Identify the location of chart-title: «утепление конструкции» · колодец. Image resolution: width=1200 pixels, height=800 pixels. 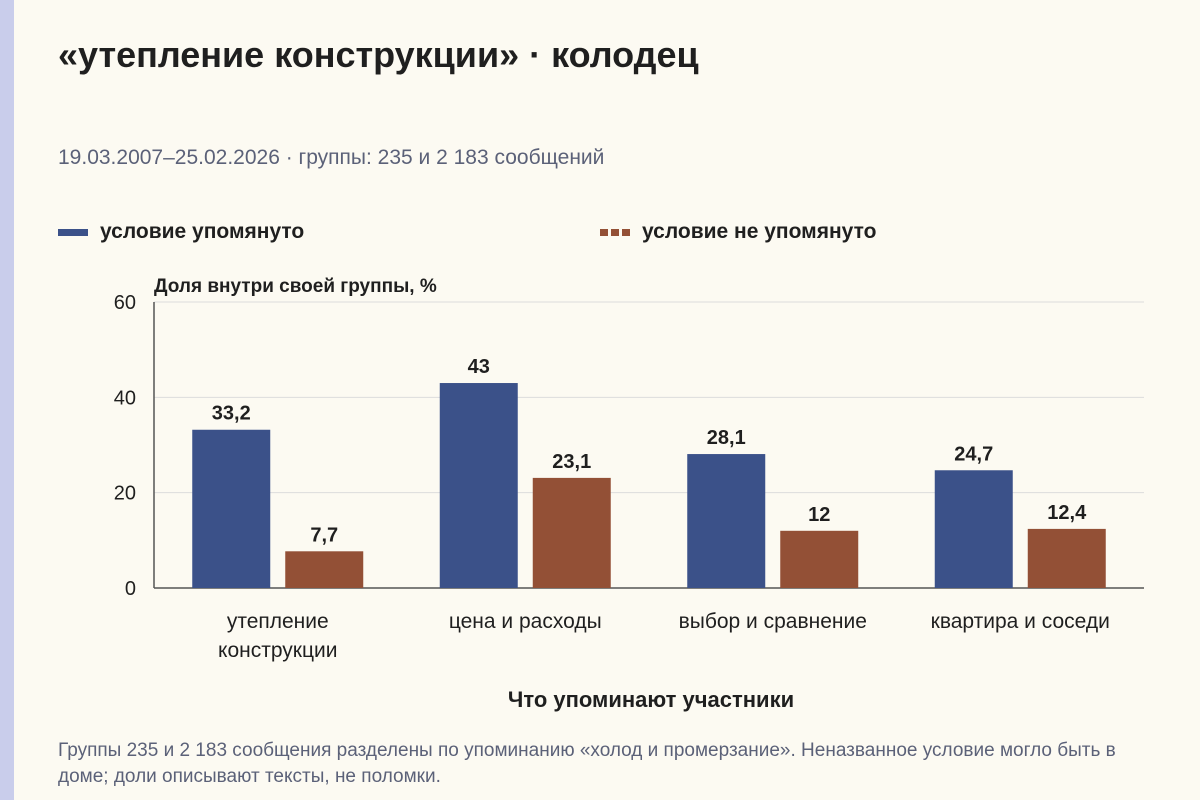
(378, 54).